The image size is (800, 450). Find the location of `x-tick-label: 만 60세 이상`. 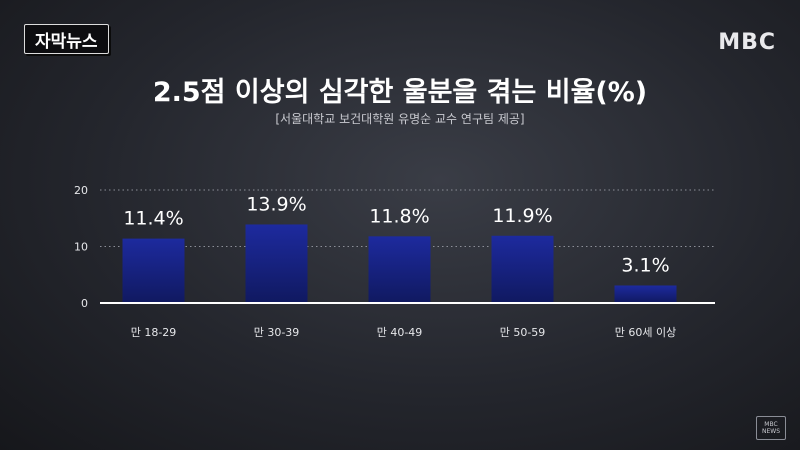

x-tick-label: 만 60세 이상 is located at coordinates (645, 332).